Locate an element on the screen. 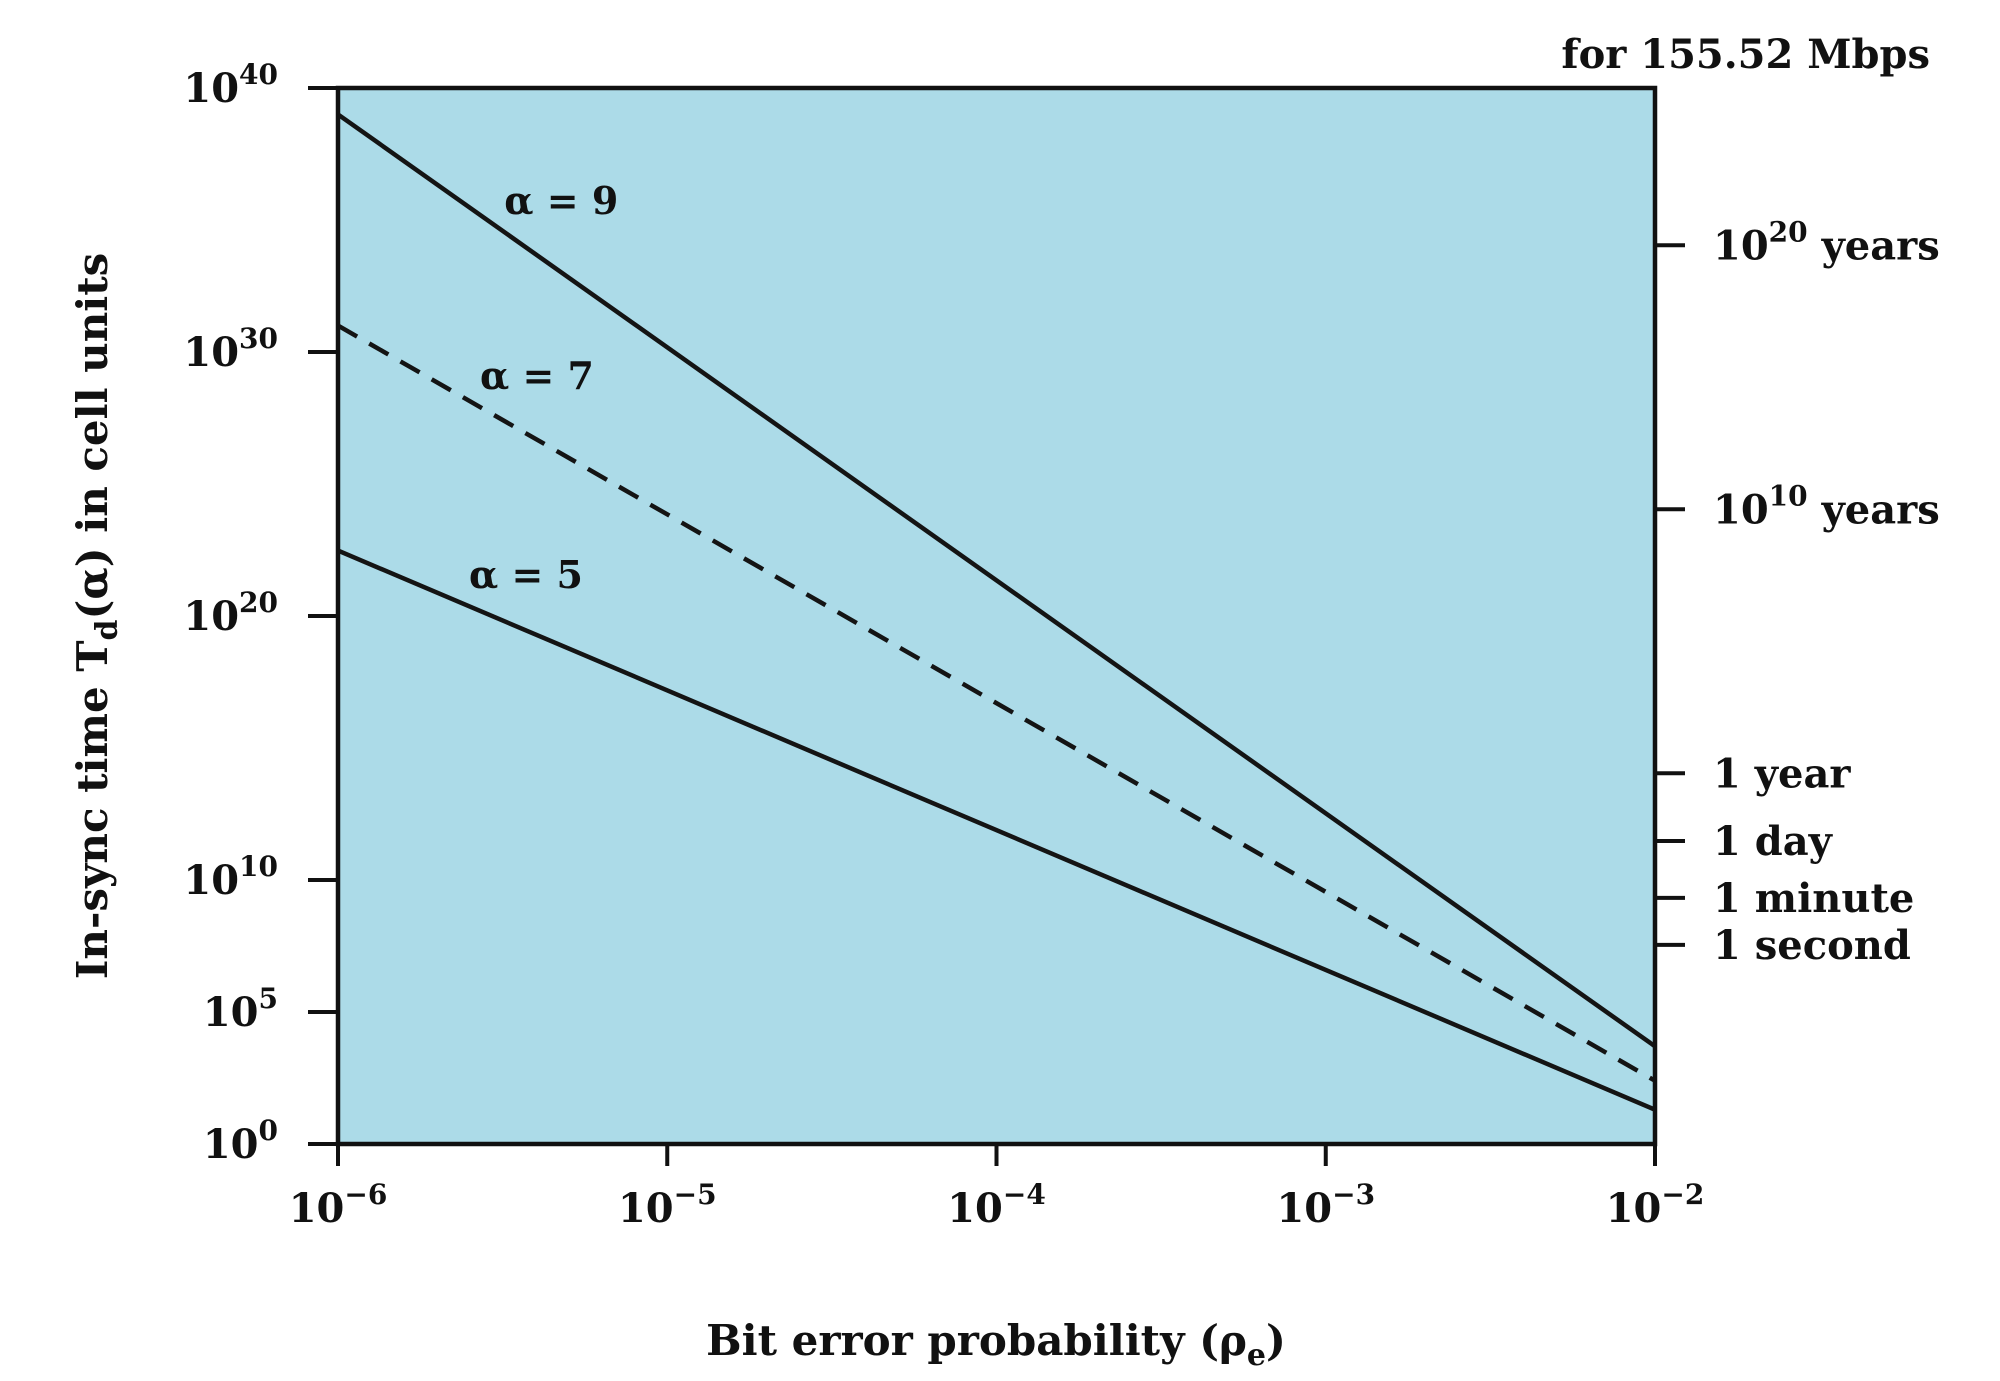 This screenshot has height=1381, width=2000. x-tick-label-5: 10⁻² is located at coordinates (1655, 1205).